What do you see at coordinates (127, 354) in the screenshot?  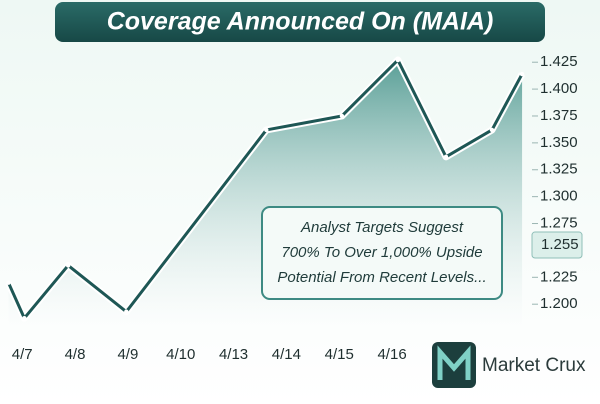 I see `x-tick-label: 4/9` at bounding box center [127, 354].